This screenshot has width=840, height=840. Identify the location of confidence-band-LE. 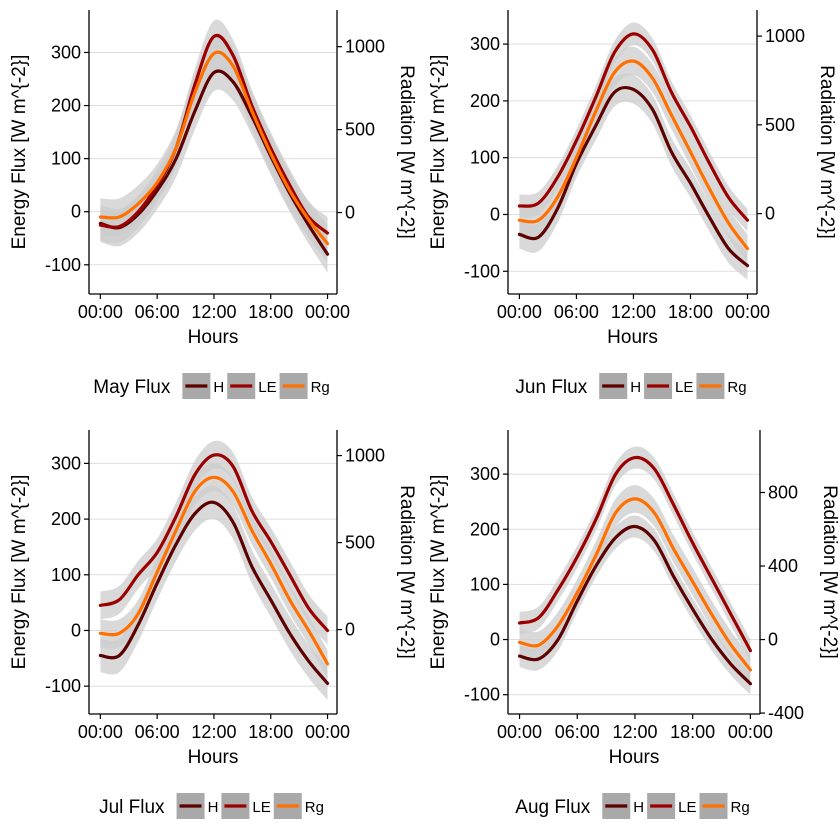
(635, 554).